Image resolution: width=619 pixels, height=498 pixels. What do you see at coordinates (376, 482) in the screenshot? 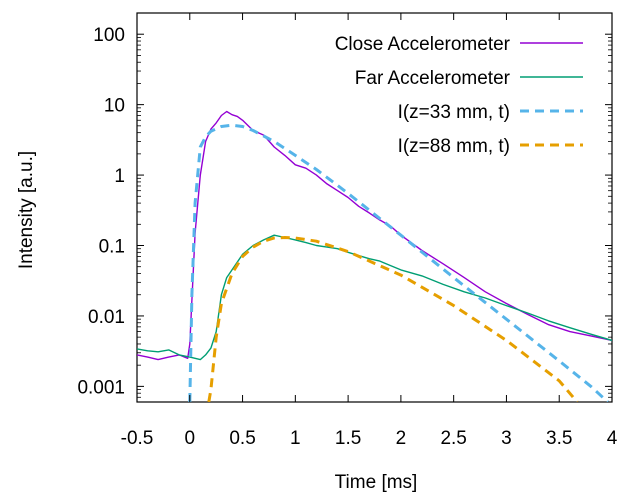
I see `x-axis-title: Time [ms]` at bounding box center [376, 482].